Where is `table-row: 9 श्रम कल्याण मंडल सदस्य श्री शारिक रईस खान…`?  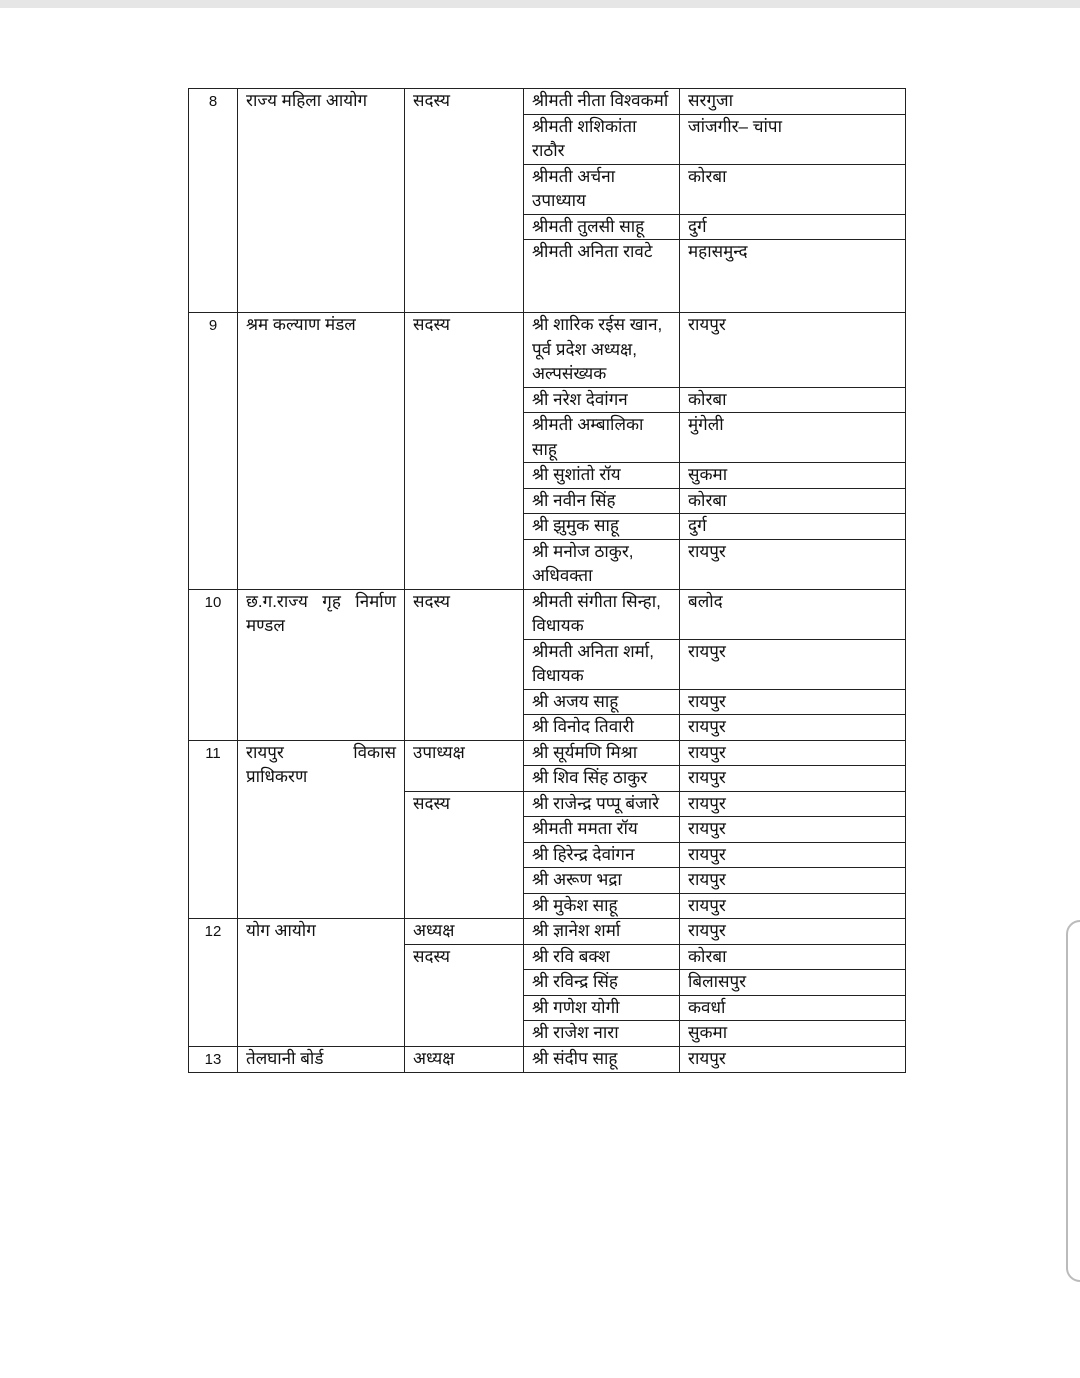
table-row: 9 श्रम कल्याण मंडल सदस्य श्री शारिक रईस खान… is located at coordinates (547, 451).